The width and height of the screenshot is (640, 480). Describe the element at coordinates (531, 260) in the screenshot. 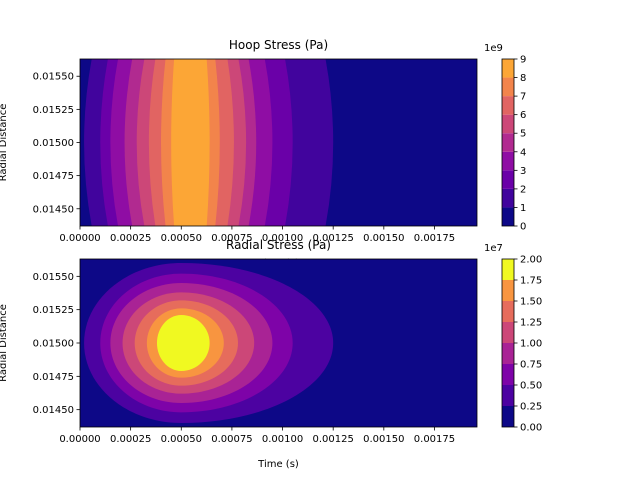

I see `colorbar-tick-label-p1-8: 2.00` at that location.